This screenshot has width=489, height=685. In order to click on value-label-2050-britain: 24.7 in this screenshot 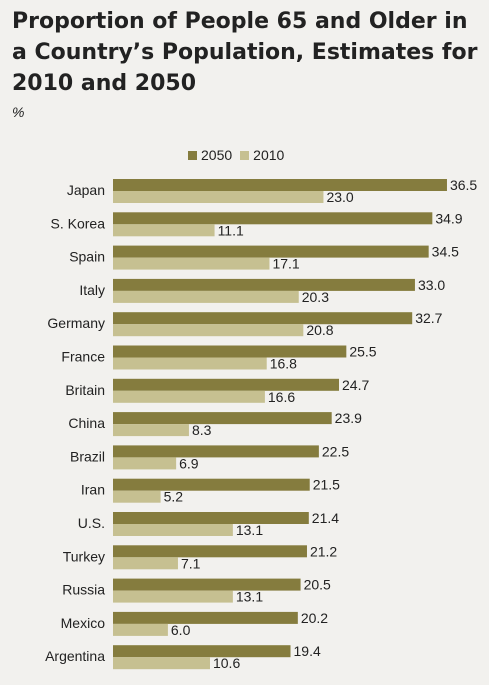, I will do `click(355, 385)`.